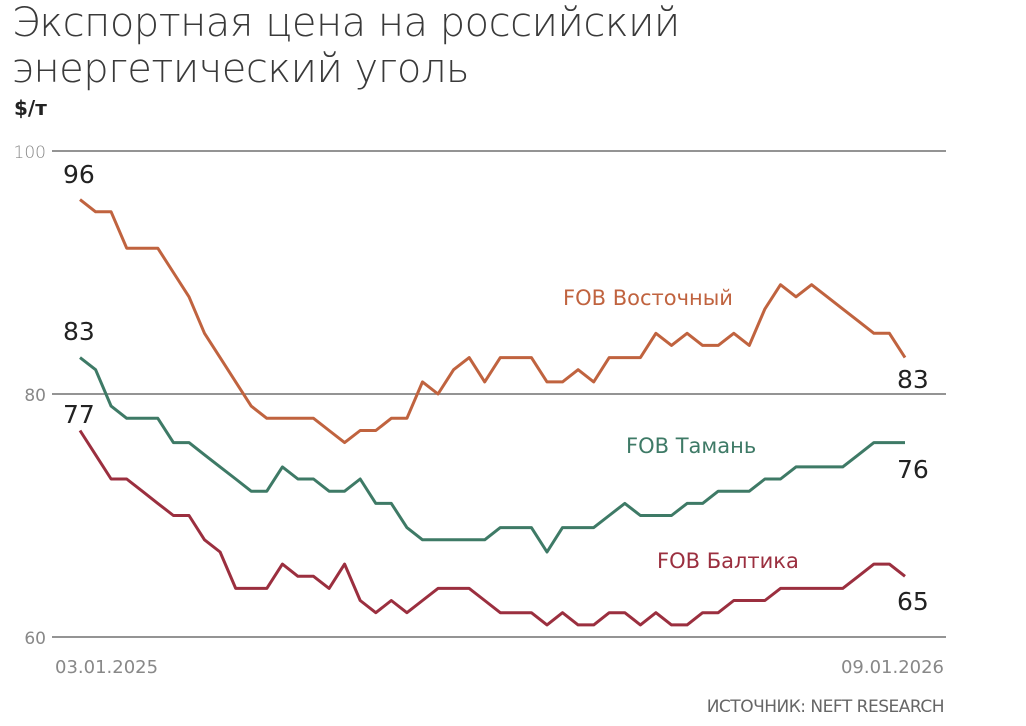  What do you see at coordinates (892, 667) in the screenshot?
I see `x-axis-end-date: 09.01.2026` at bounding box center [892, 667].